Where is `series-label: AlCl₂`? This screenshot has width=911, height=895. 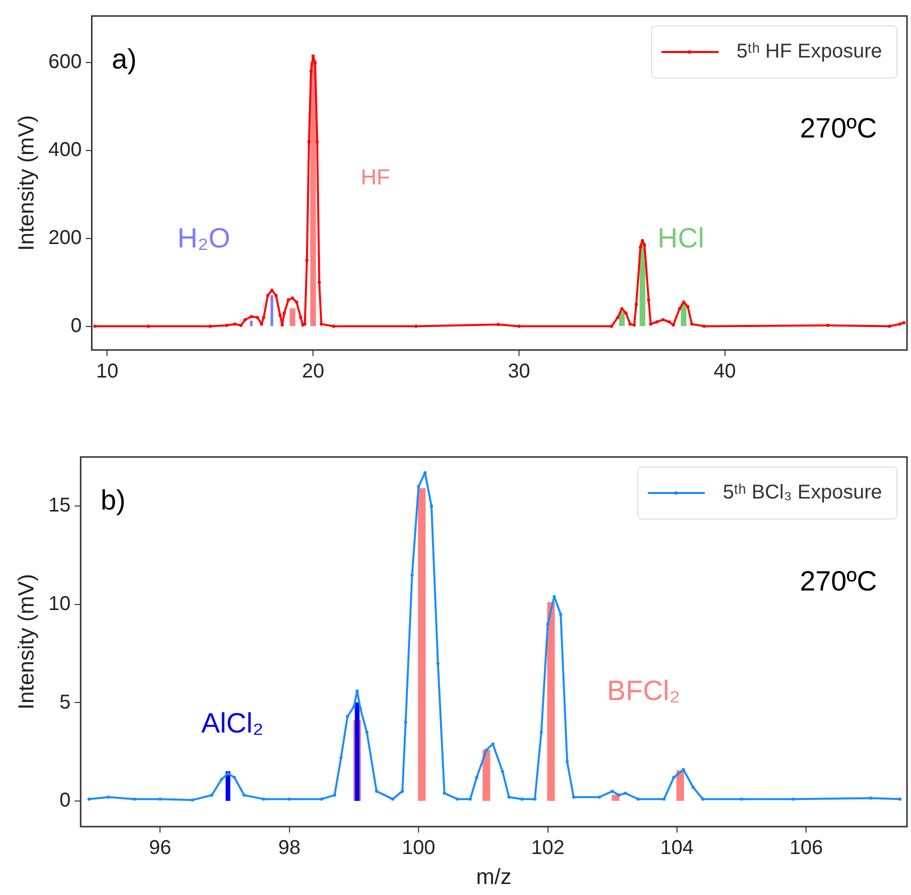
series-label: AlCl₂ is located at coordinates (232, 723).